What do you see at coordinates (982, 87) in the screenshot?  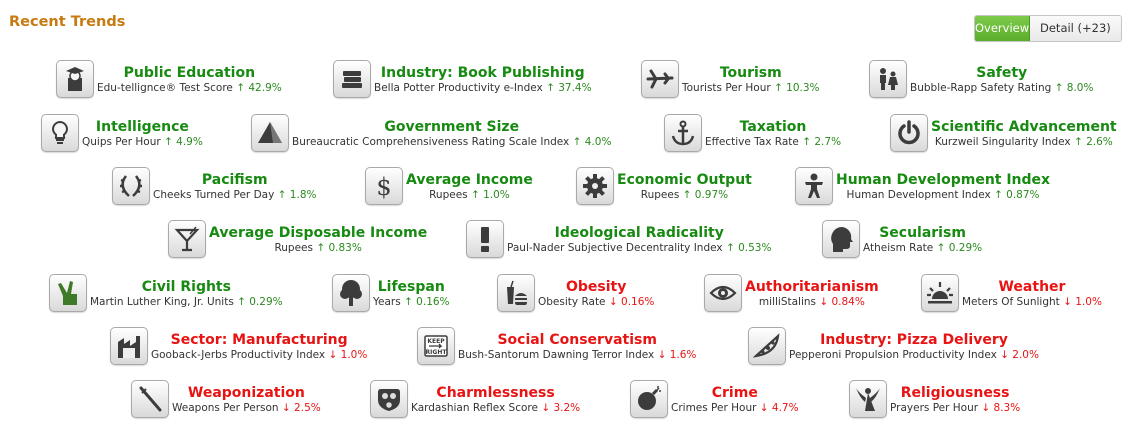 I see `trend-metric: Bubble-Rapp Safety Rating` at bounding box center [982, 87].